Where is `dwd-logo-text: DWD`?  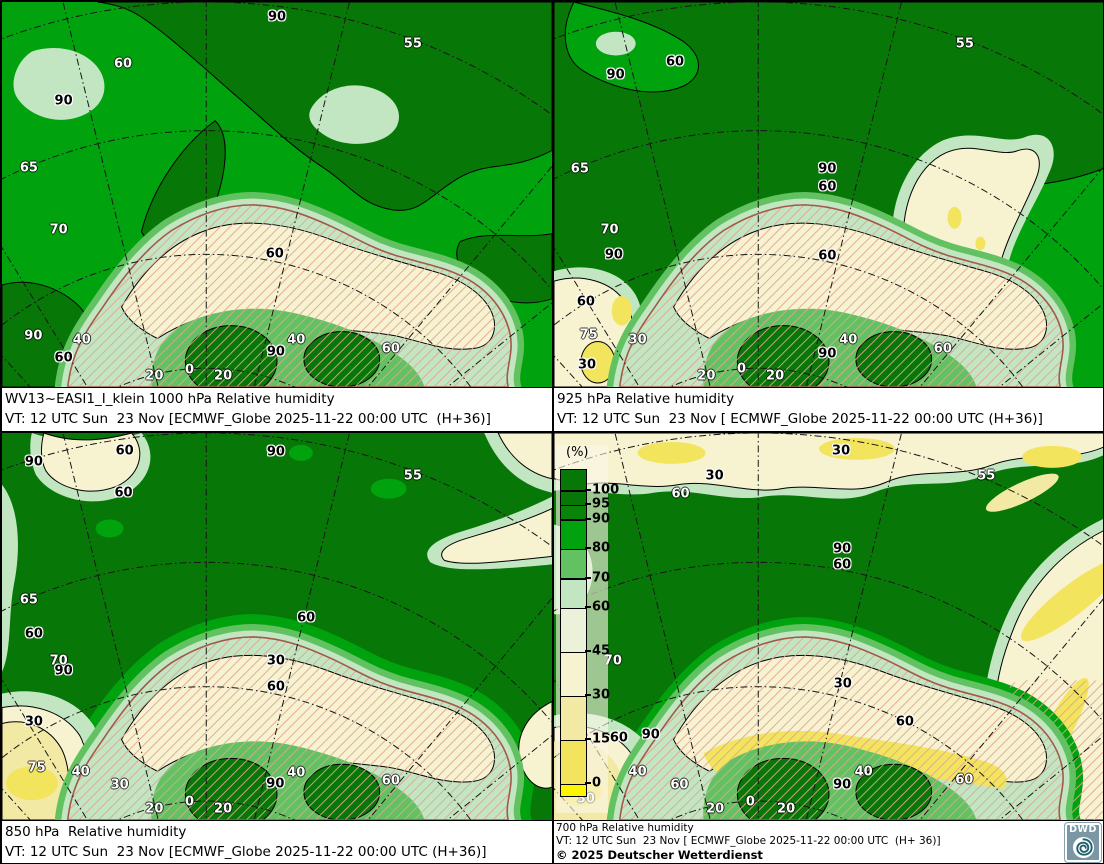
dwd-logo-text: DWD is located at coordinates (1083, 829).